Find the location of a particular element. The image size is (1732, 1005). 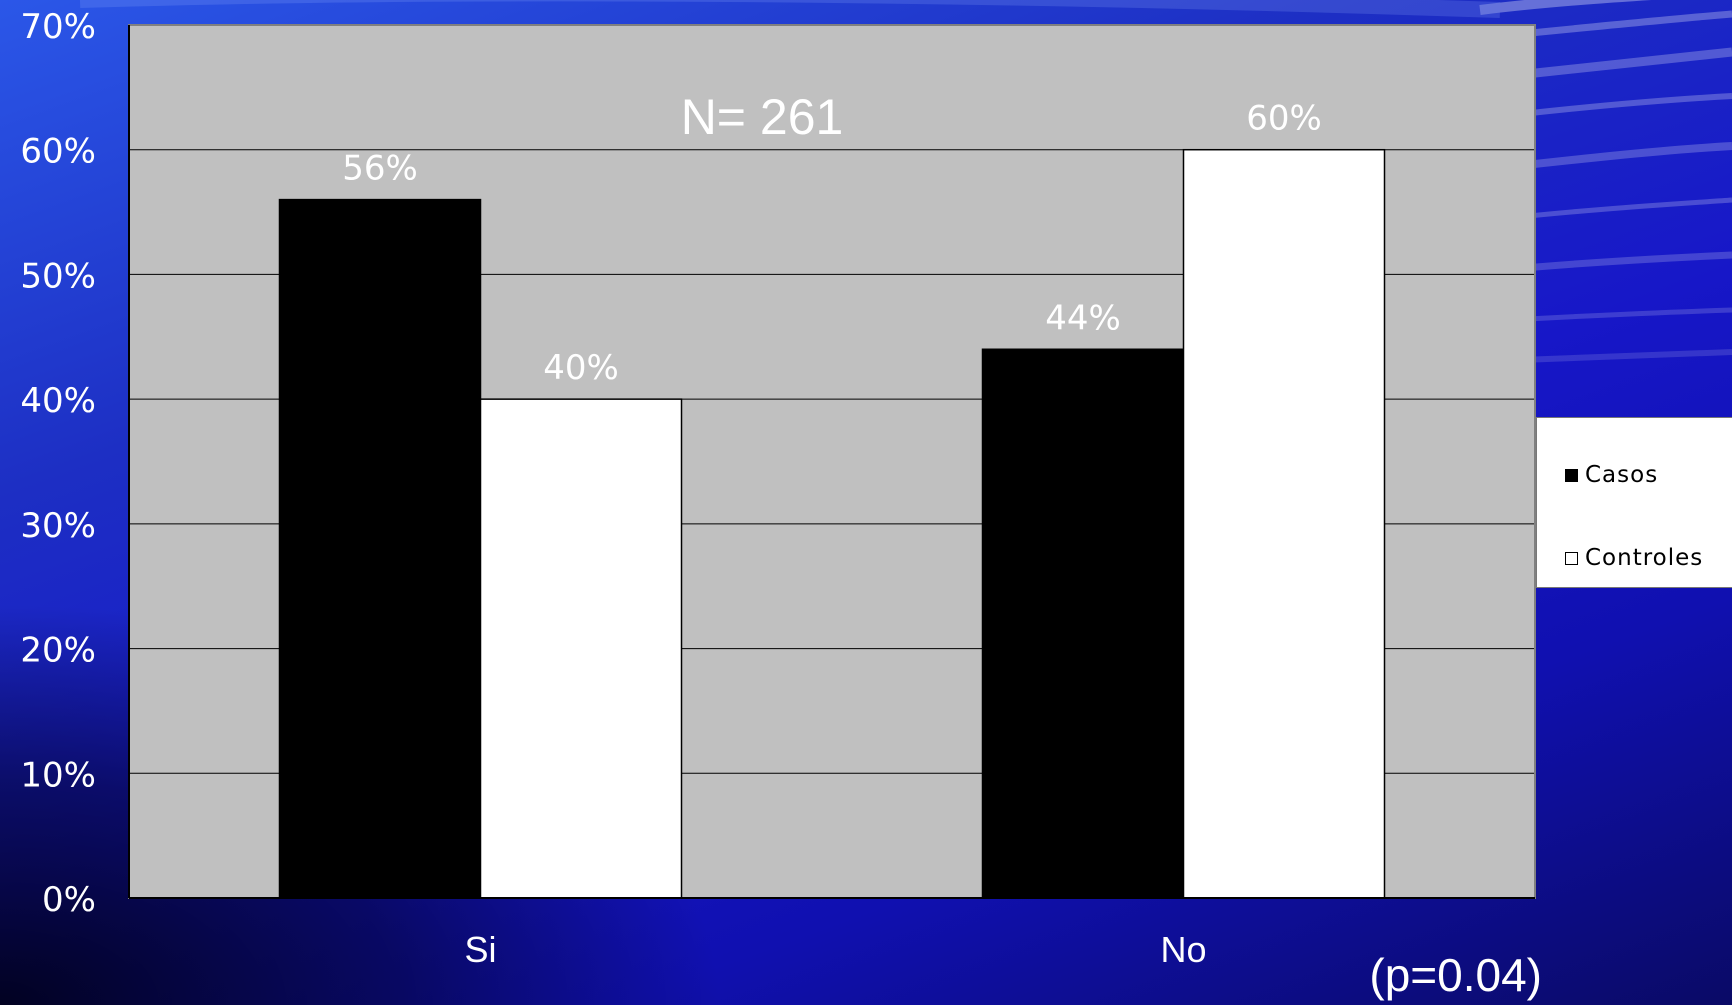

x-axis-tick-labels: Si No is located at coordinates (835, 949).